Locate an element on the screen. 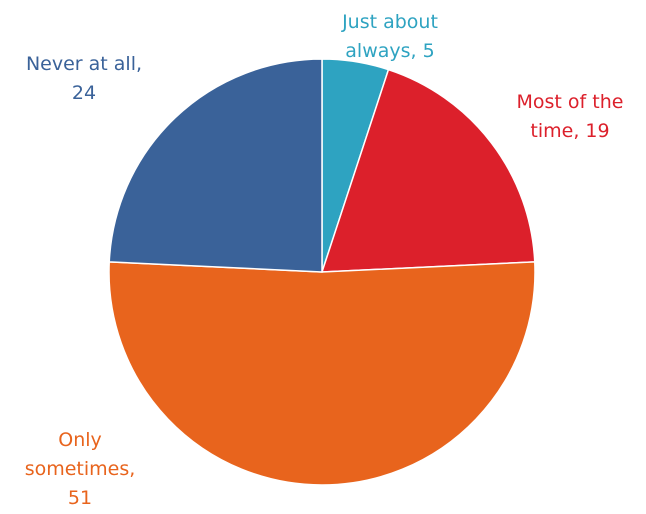 The image size is (646, 514). data-label-most-of-the-time: Most of the time, 19 is located at coordinates (570, 116).